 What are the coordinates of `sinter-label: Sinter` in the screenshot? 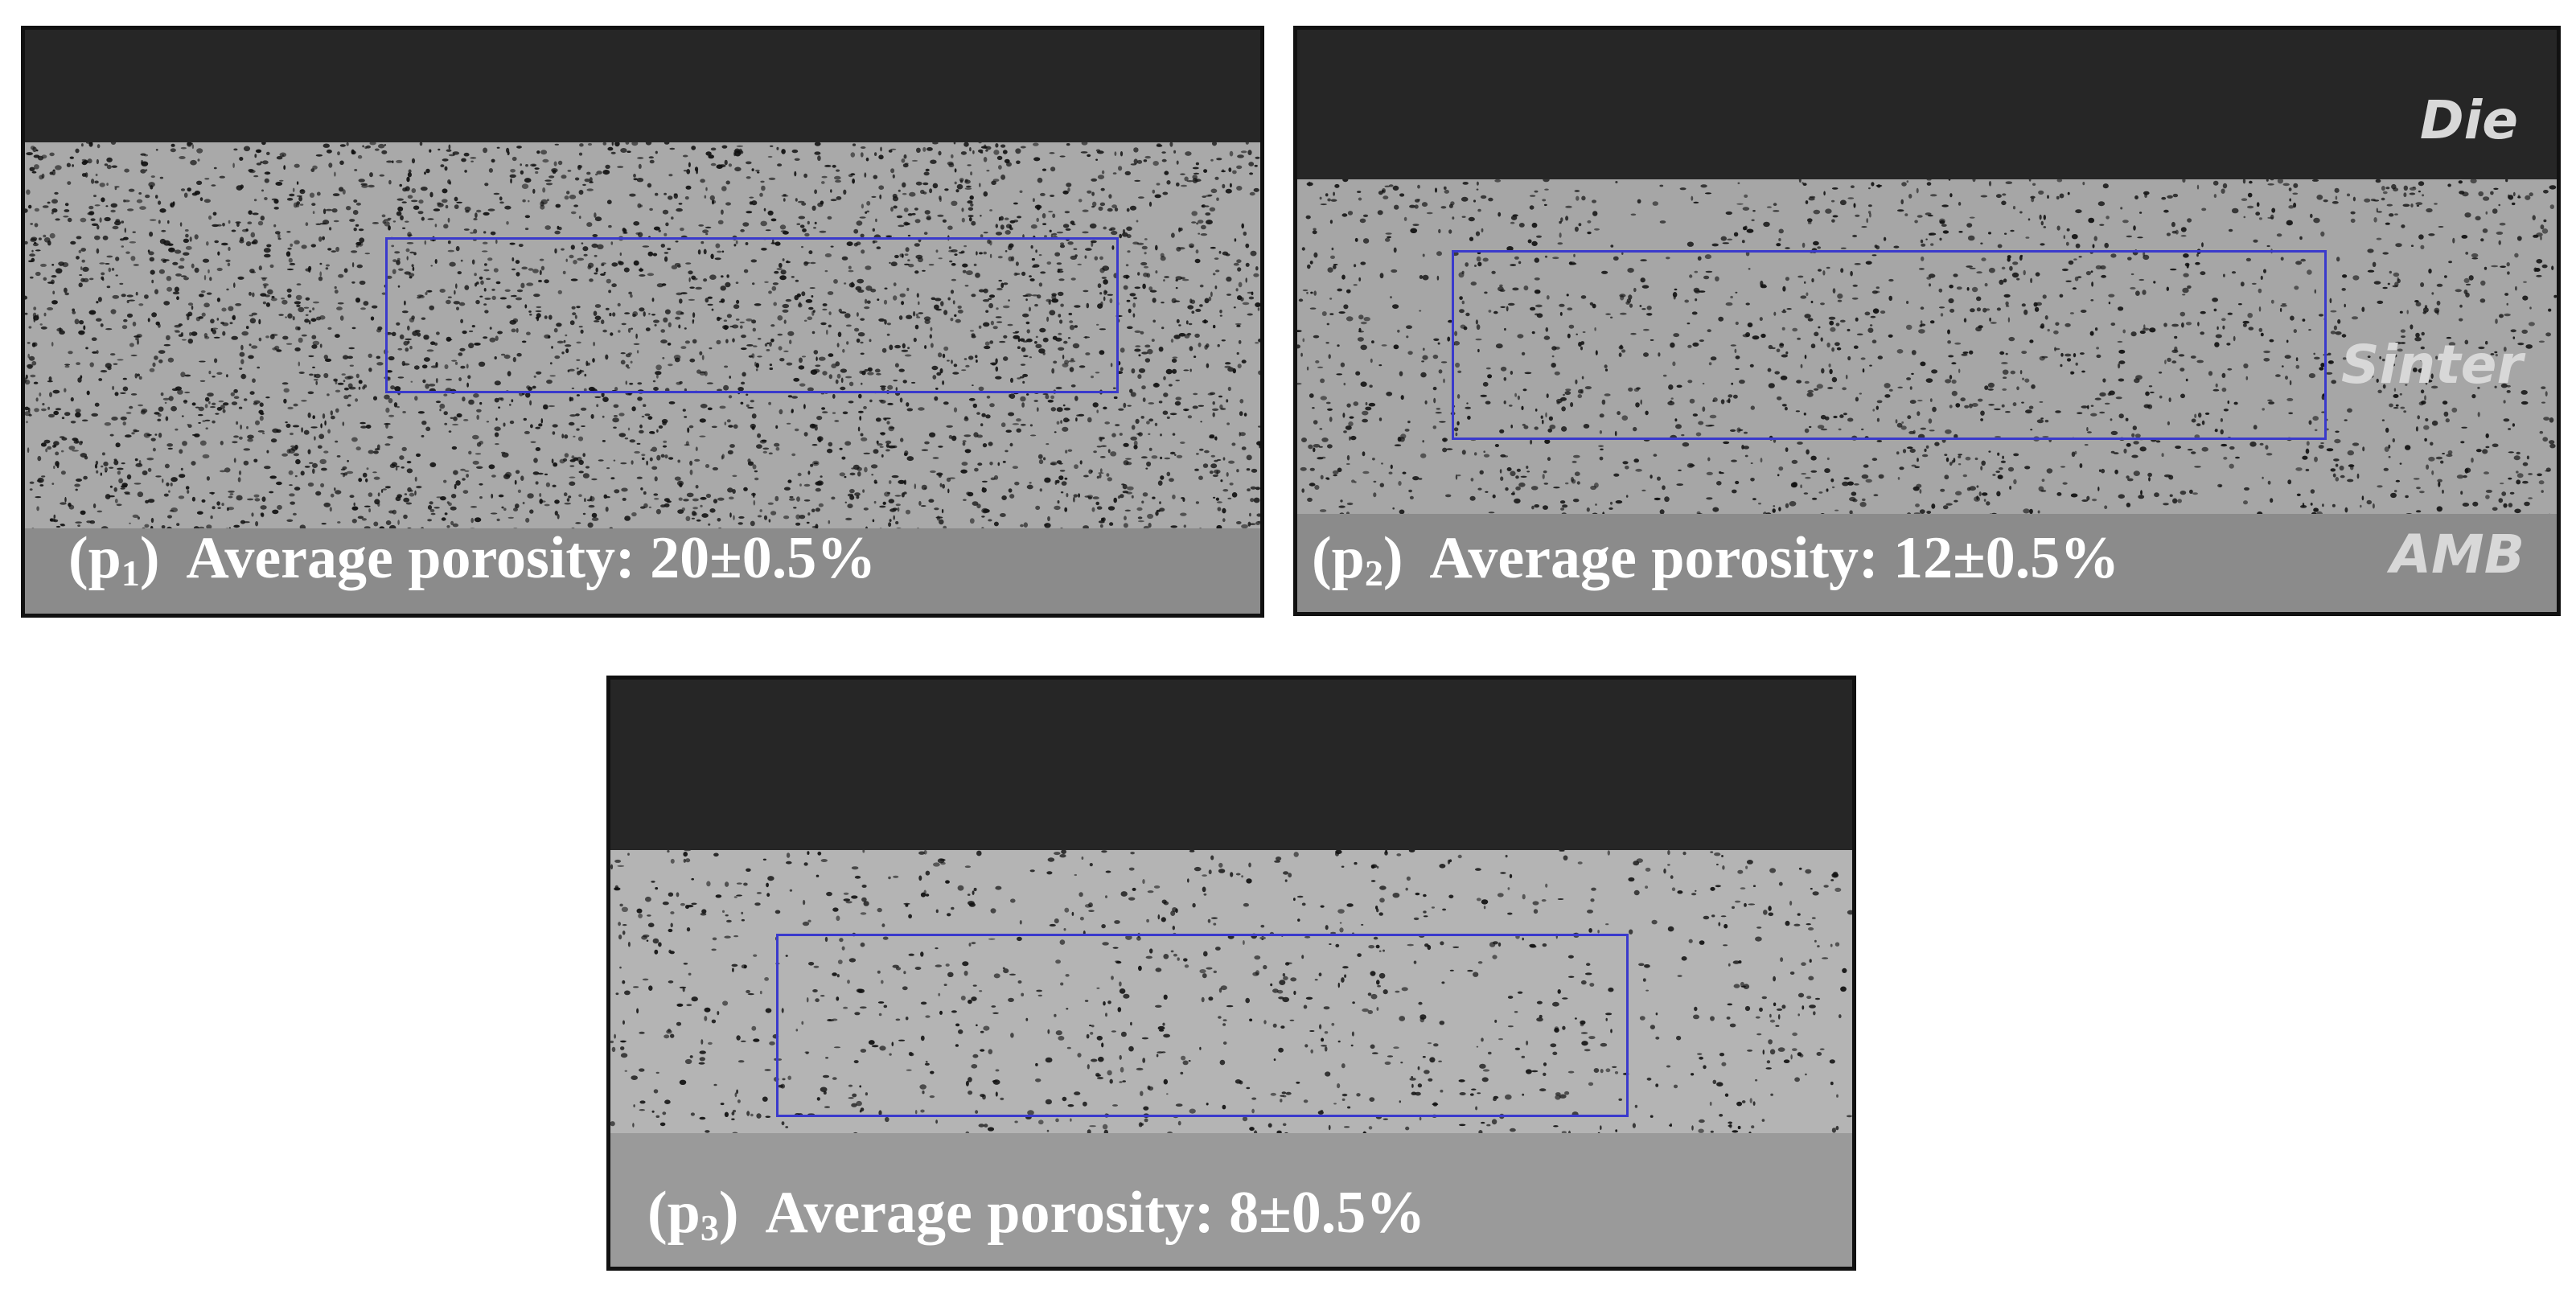 It's located at (2431, 365).